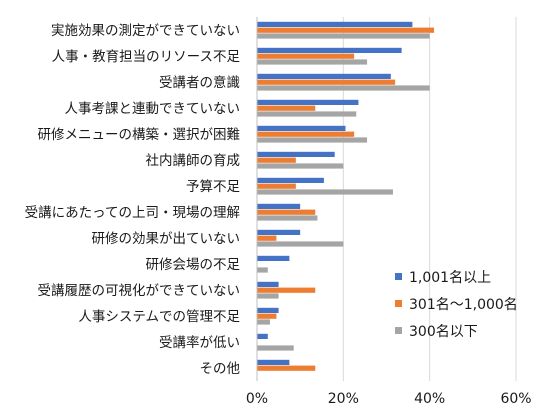 The width and height of the screenshot is (549, 411). What do you see at coordinates (153, 109) in the screenshot?
I see `category-label: 人事考課と連動できていない` at bounding box center [153, 109].